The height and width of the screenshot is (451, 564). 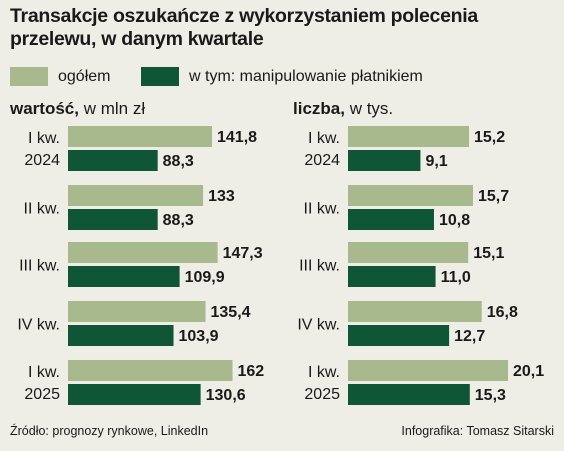 I want to click on data-label-total: 15,7, so click(x=493, y=196).